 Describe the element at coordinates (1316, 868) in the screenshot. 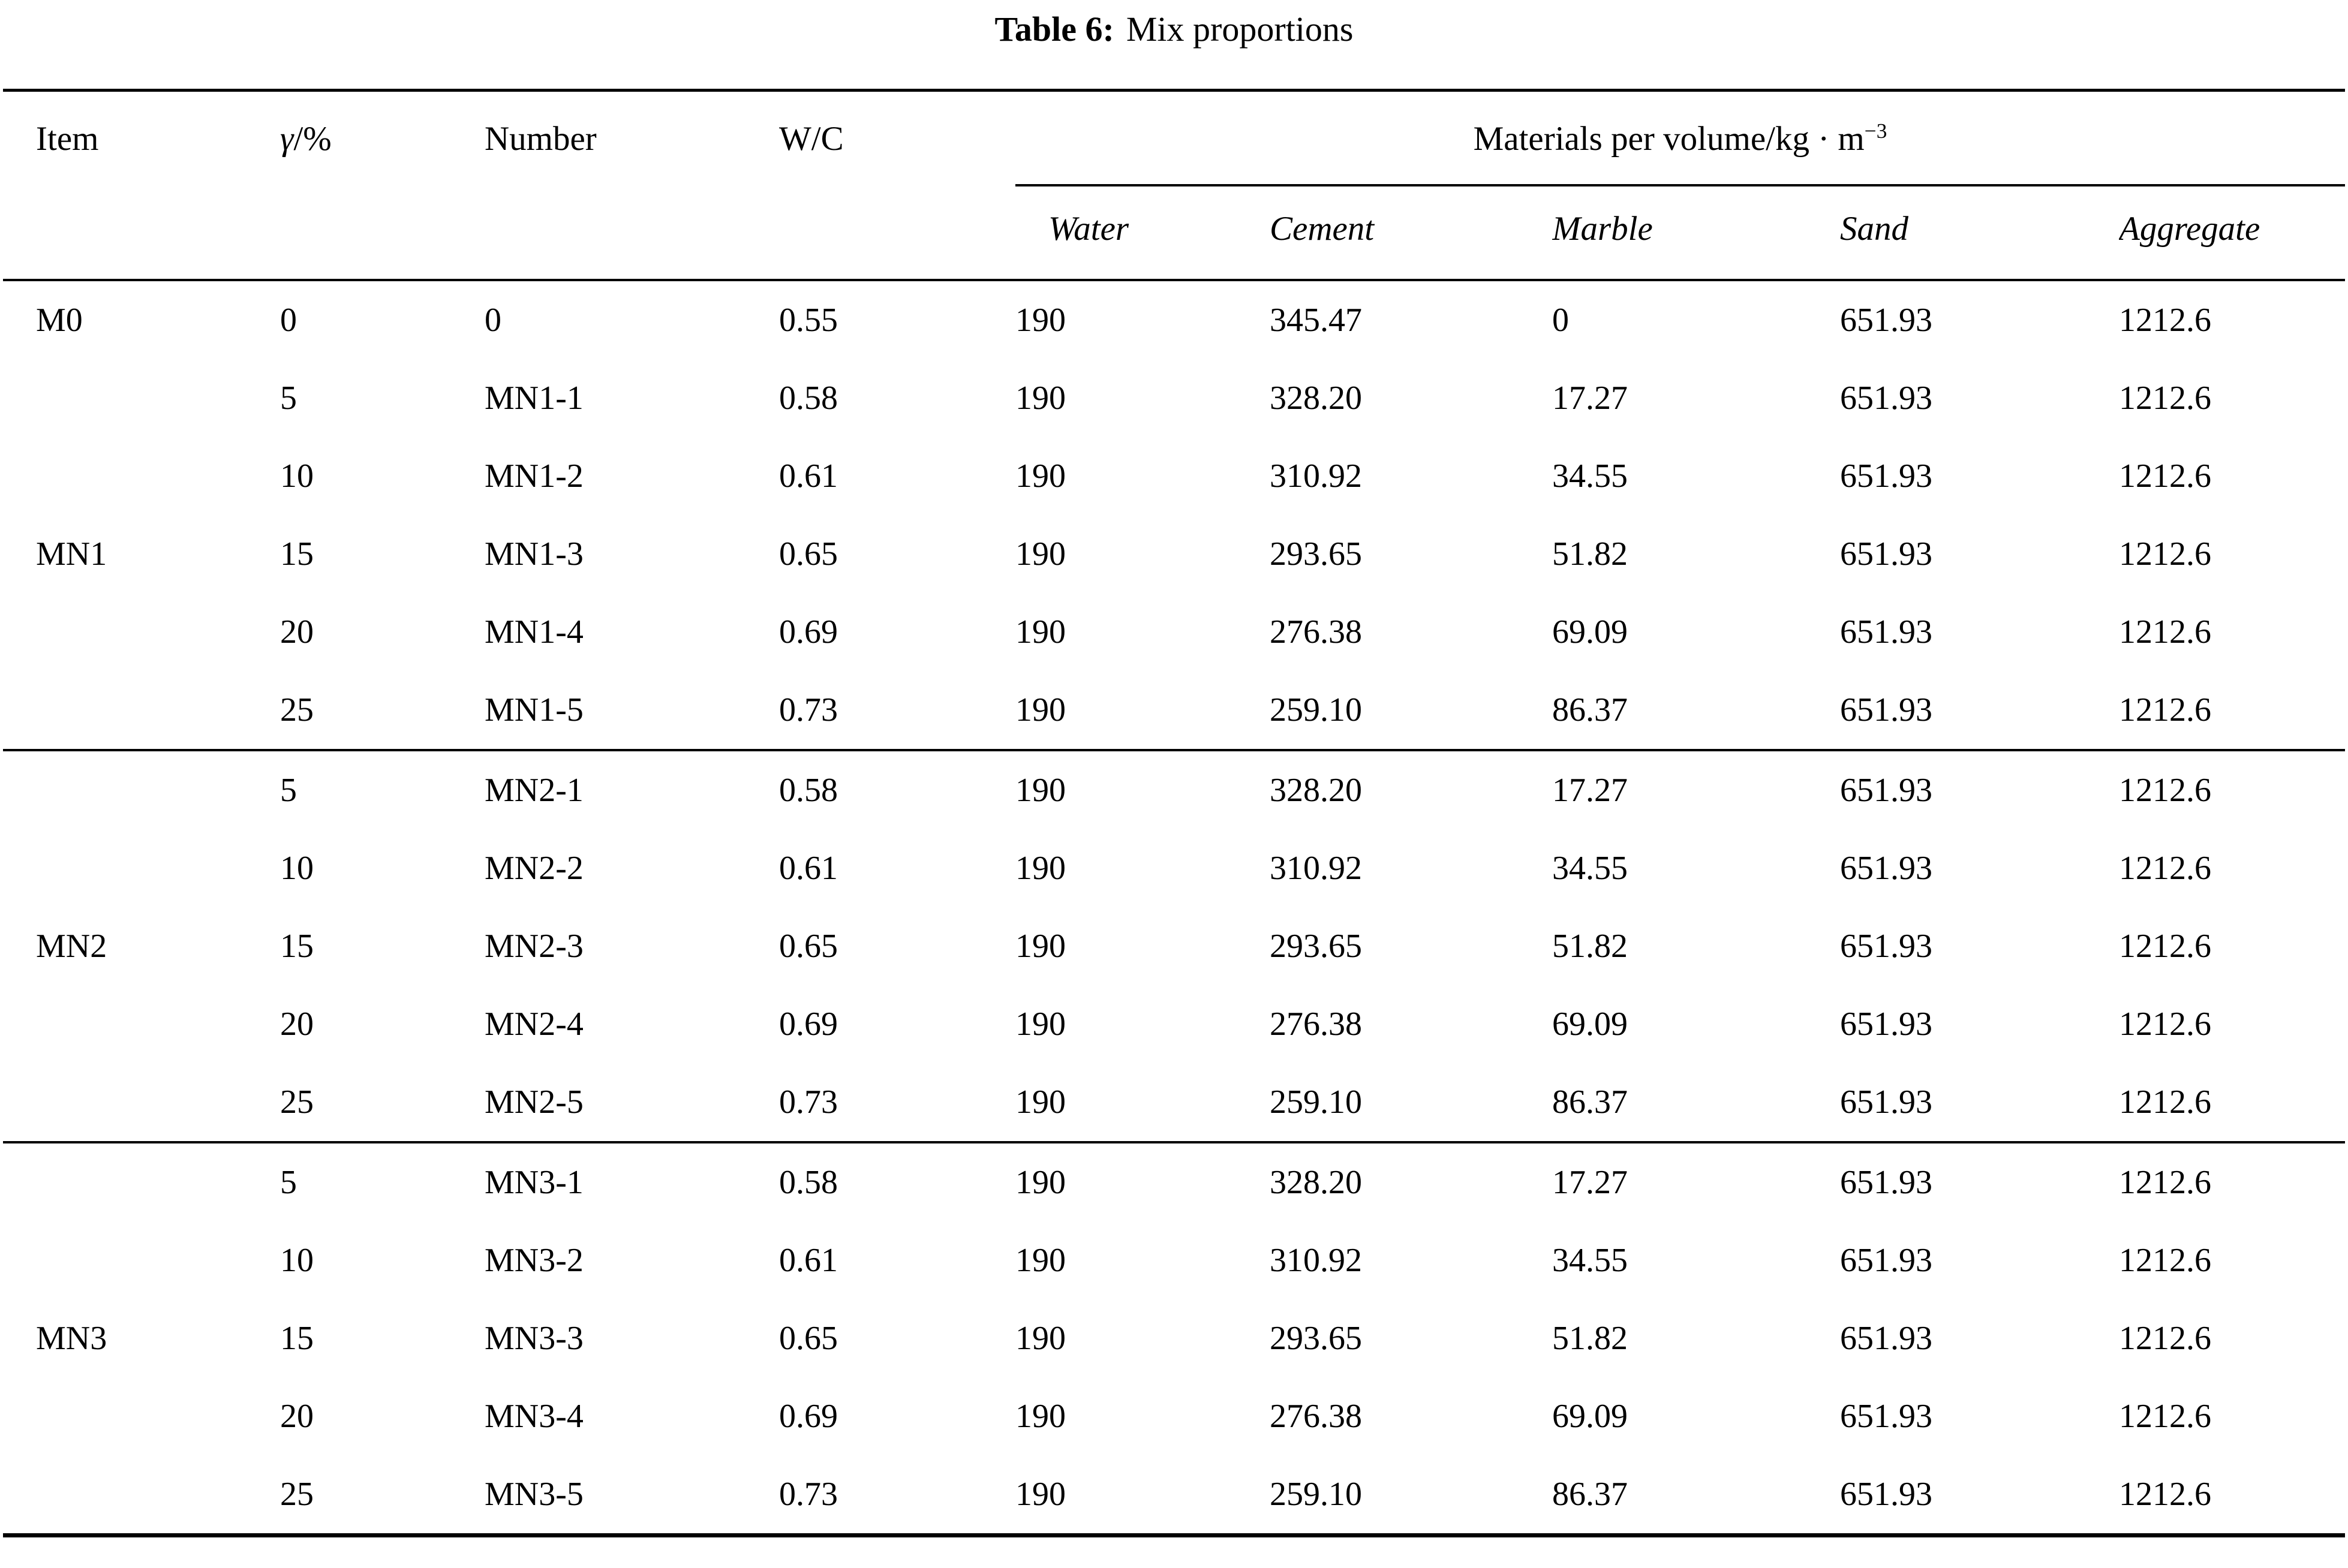

I see `cell-cement: 310.92` at that location.